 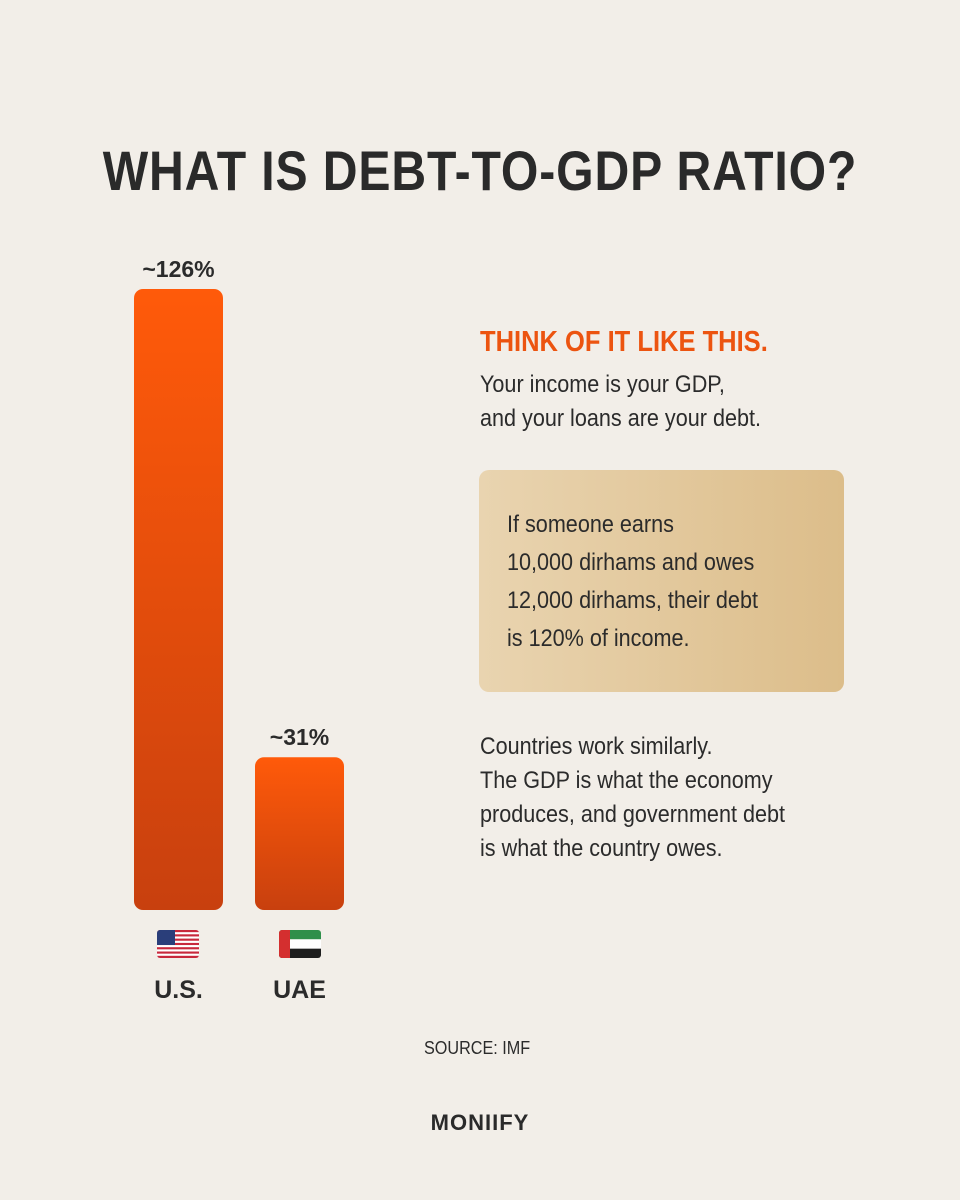 What do you see at coordinates (624, 342) in the screenshot?
I see `explainer-heading: THINK OF IT LIKE THIS.` at bounding box center [624, 342].